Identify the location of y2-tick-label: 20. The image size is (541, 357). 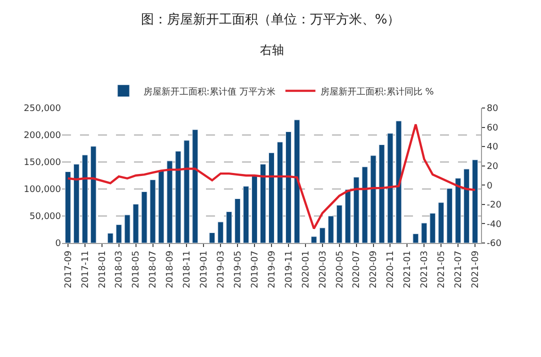
(492, 167).